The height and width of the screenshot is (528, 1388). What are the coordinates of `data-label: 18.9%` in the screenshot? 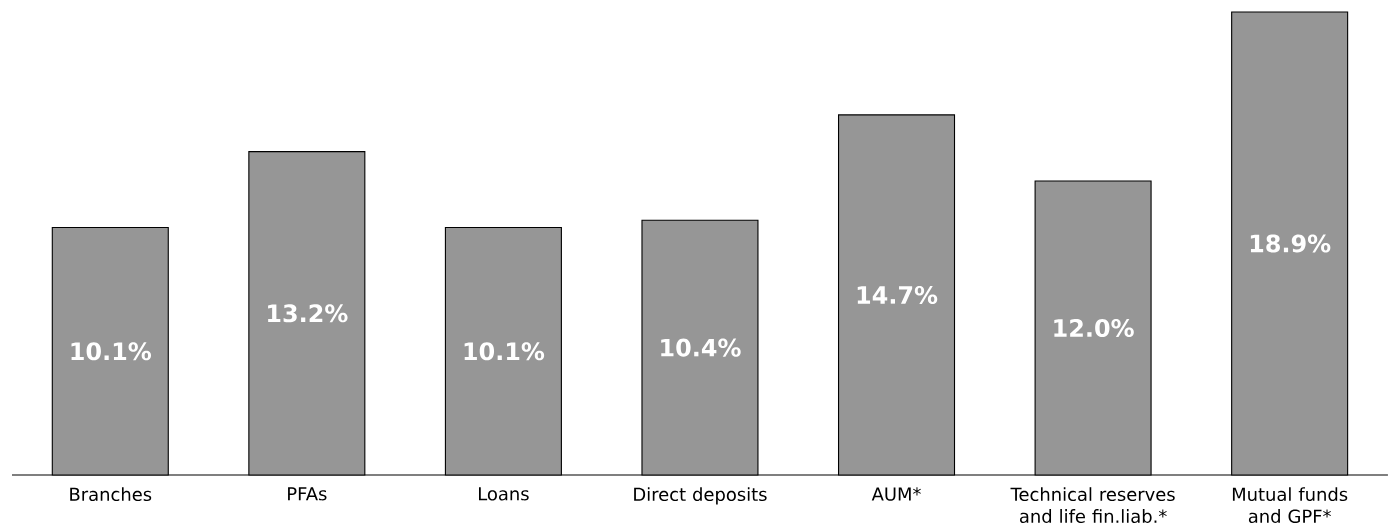 It's located at (1290, 243).